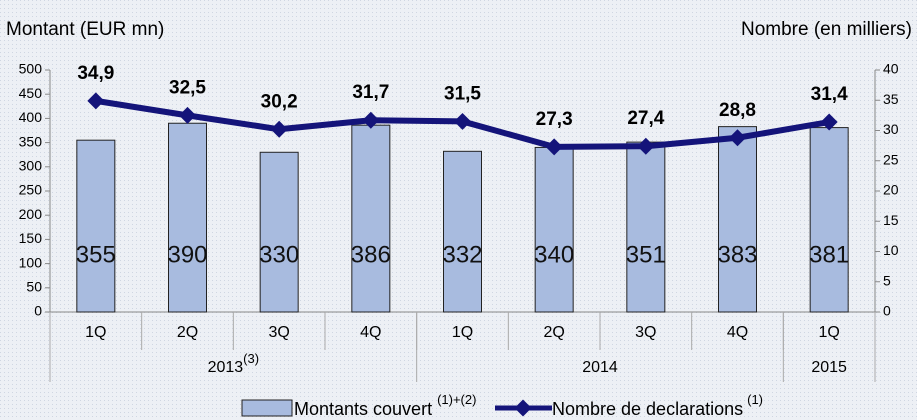 The height and width of the screenshot is (420, 917). I want to click on bar-value-label: 386, so click(371, 254).